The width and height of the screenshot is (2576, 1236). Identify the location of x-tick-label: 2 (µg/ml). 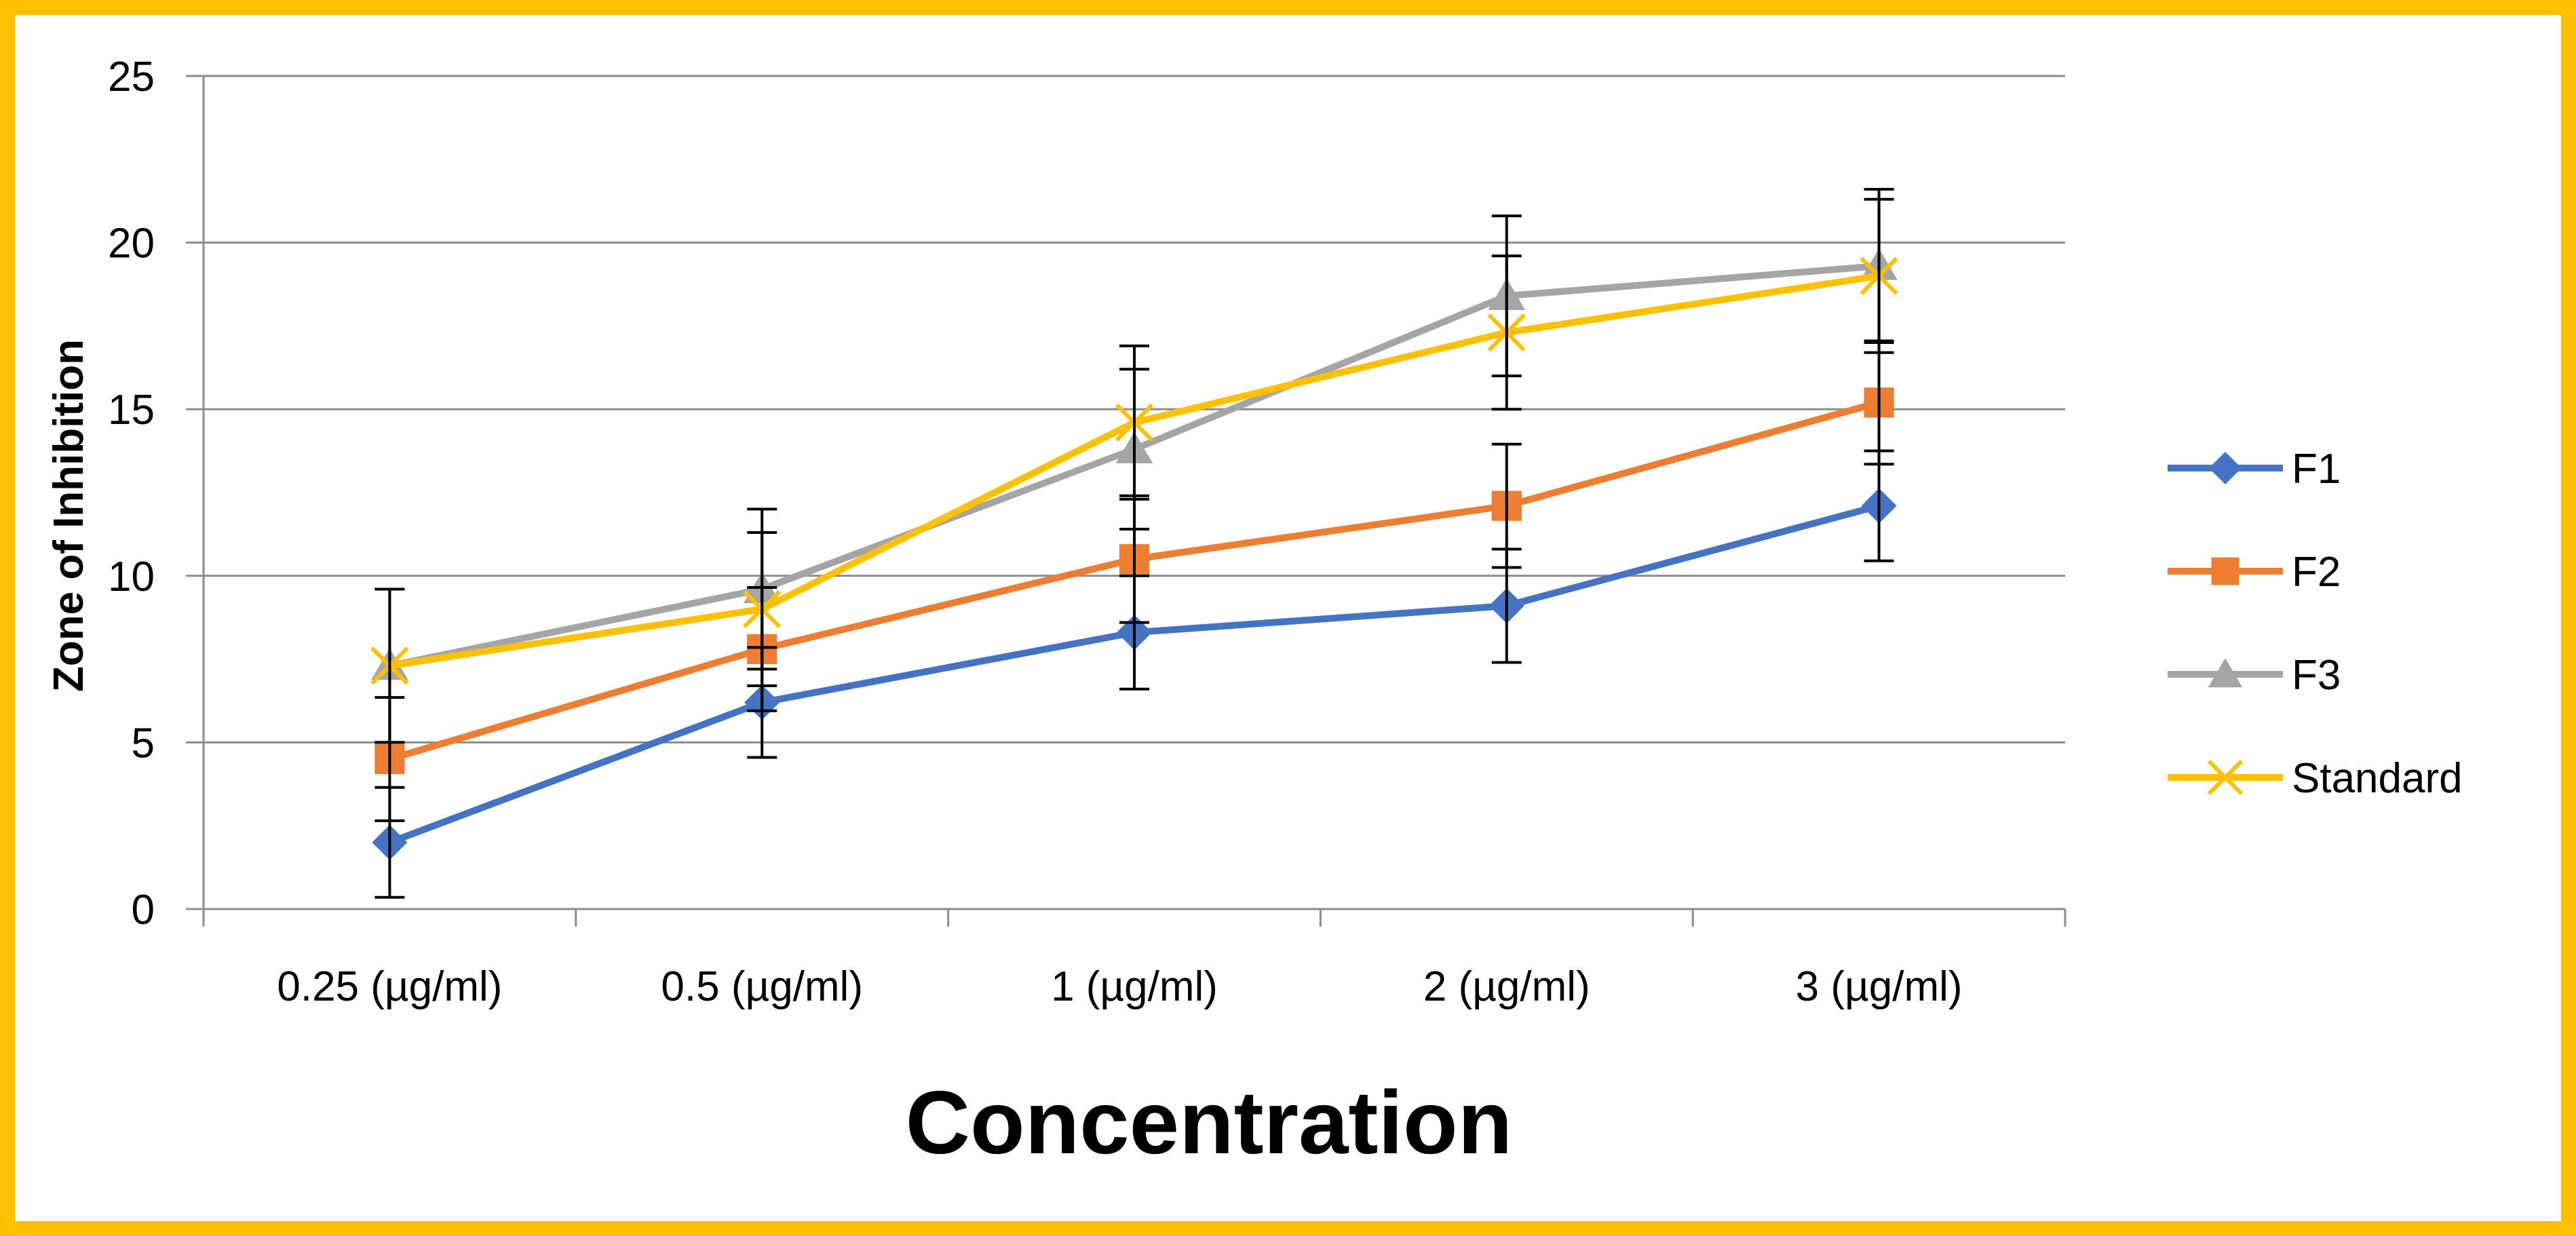
(1506, 987).